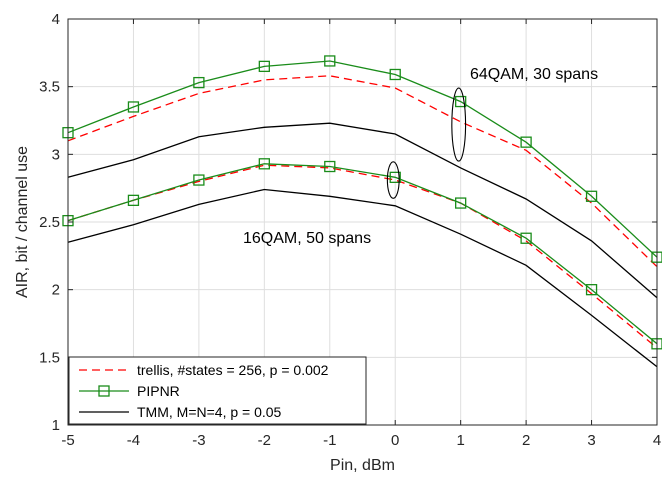 The width and height of the screenshot is (662, 477). Describe the element at coordinates (67, 440) in the screenshot. I see `x-tick-label: -5` at that location.